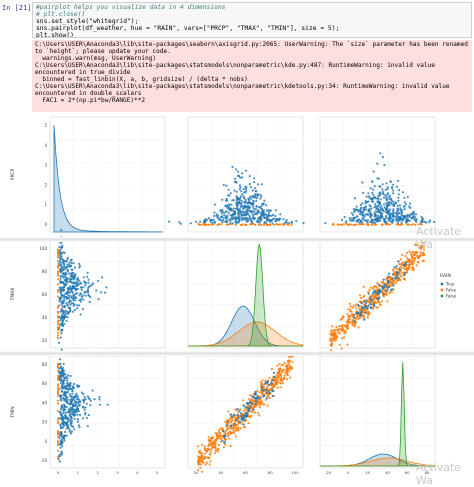  Describe the element at coordinates (45, 317) in the screenshot. I see `y-tick-label: 40` at that location.